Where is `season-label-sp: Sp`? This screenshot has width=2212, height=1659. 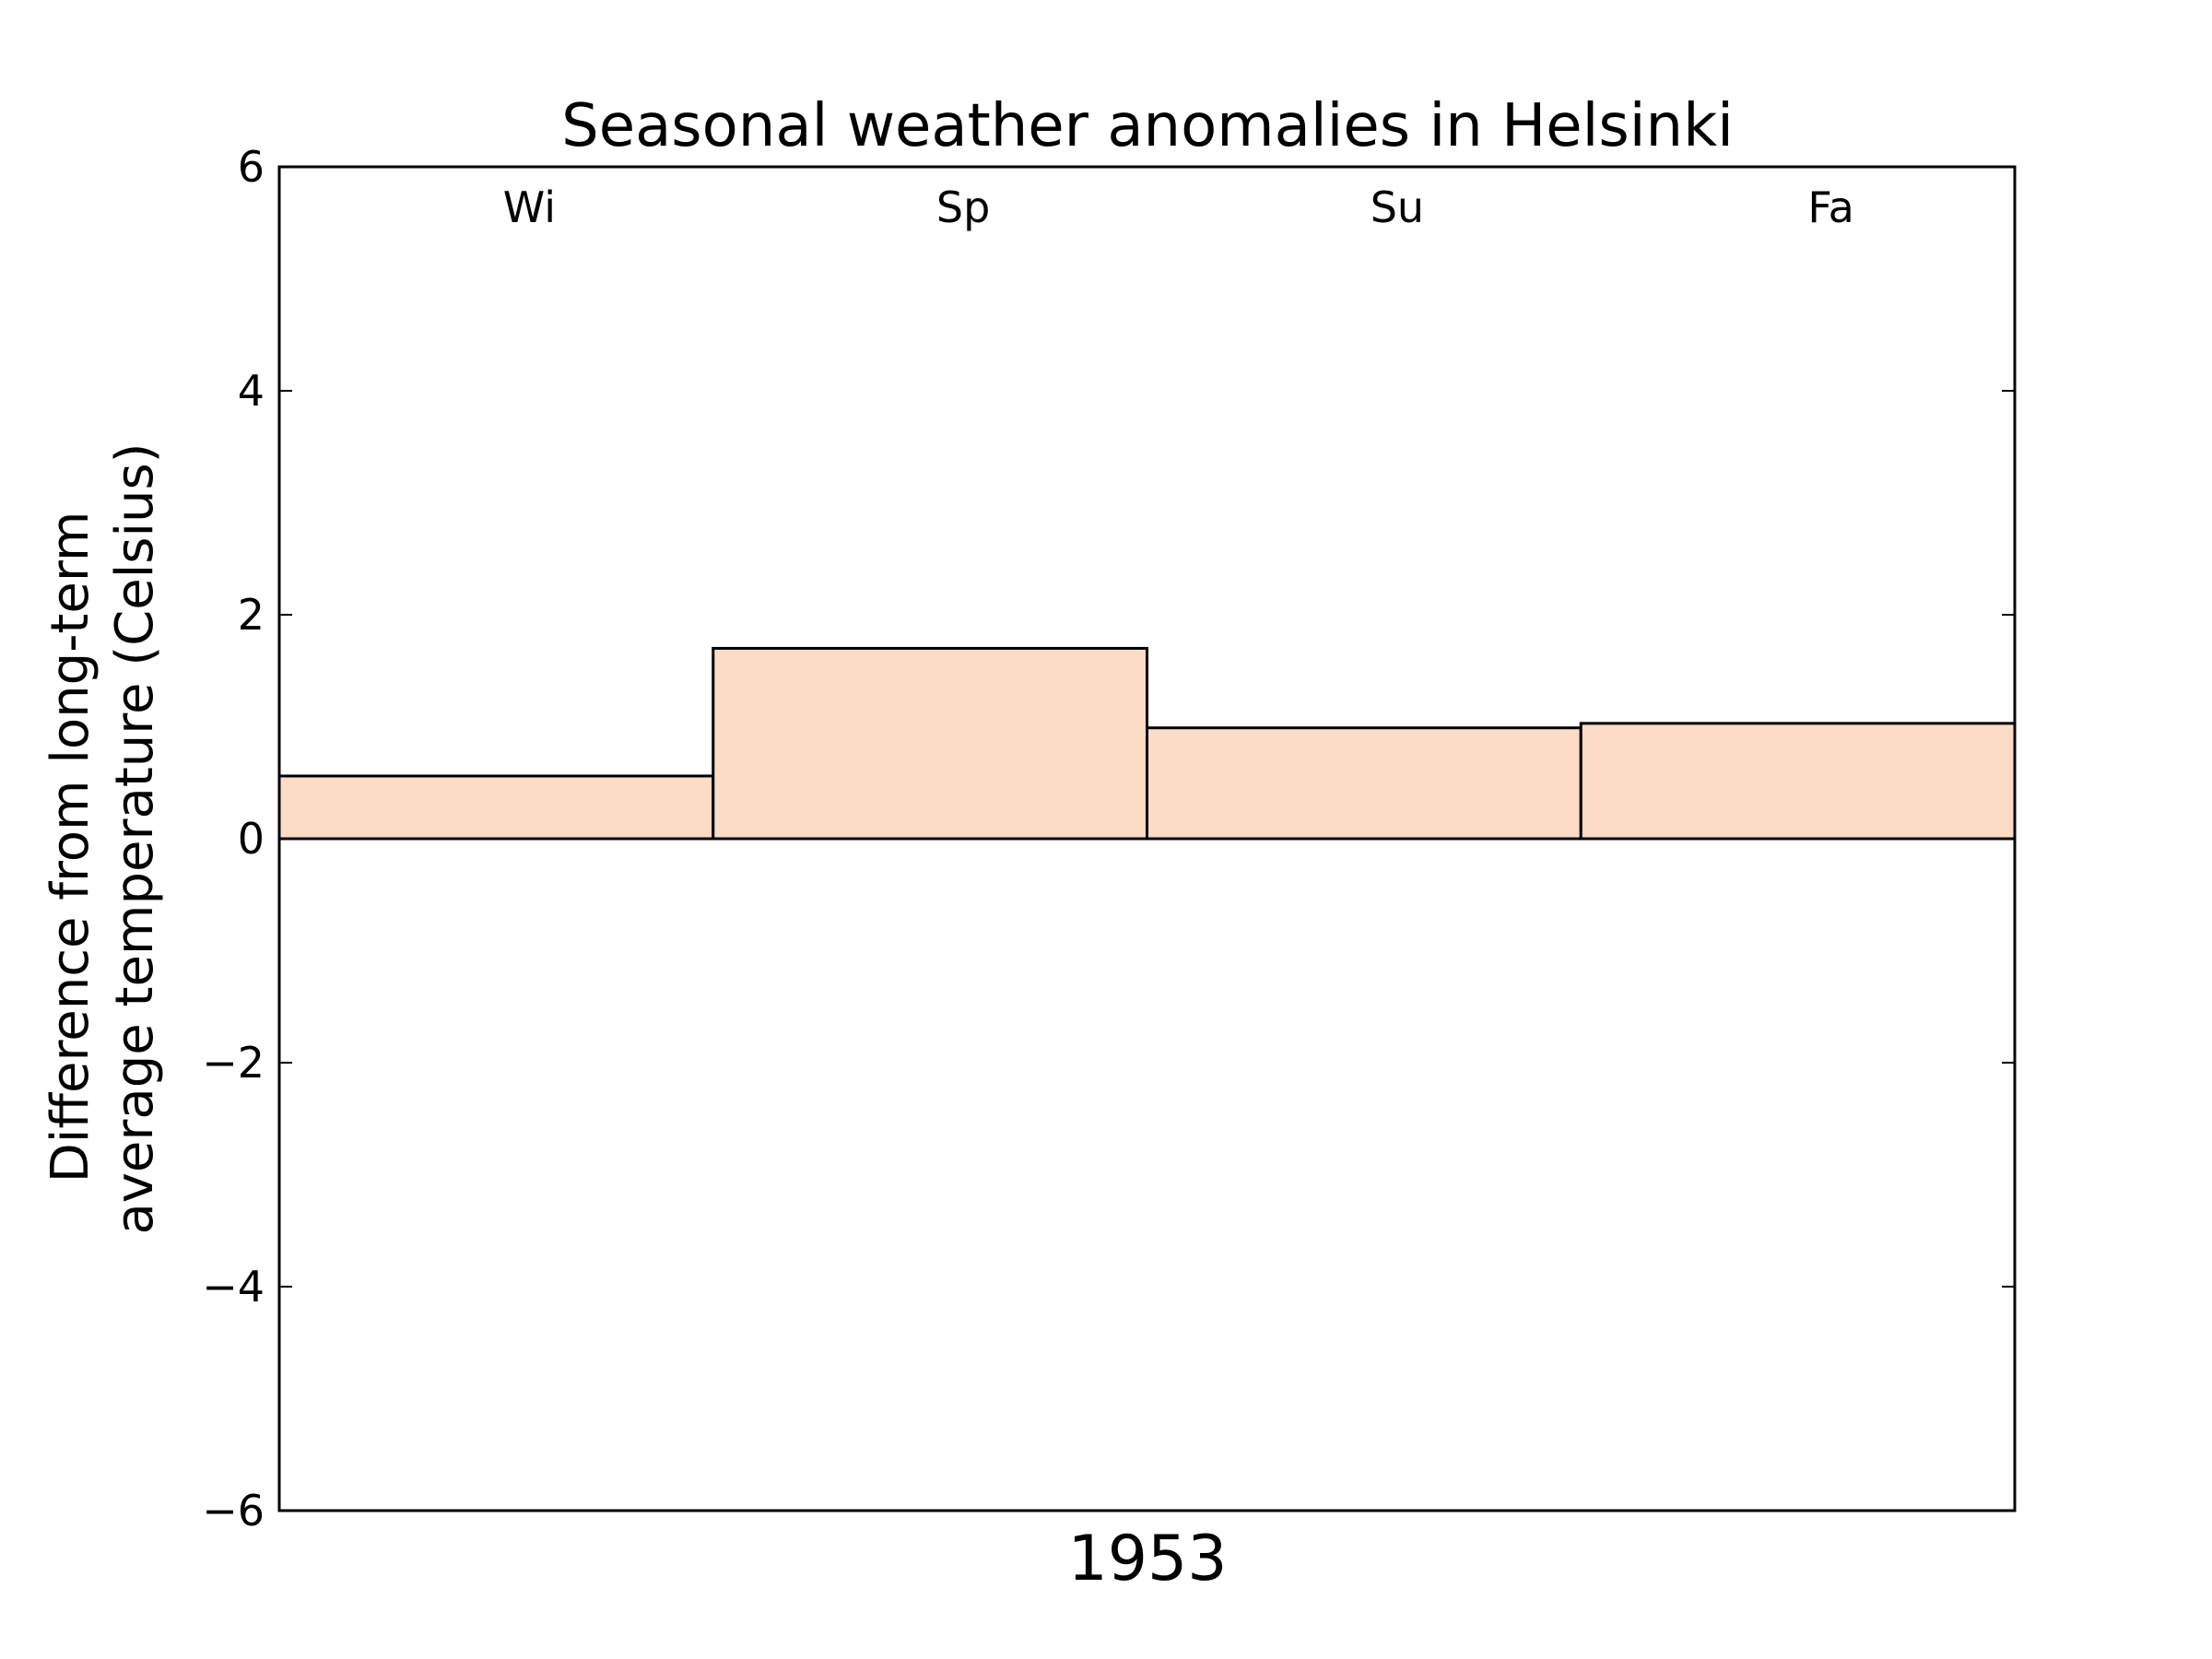 season-label-sp: Sp is located at coordinates (963, 207).